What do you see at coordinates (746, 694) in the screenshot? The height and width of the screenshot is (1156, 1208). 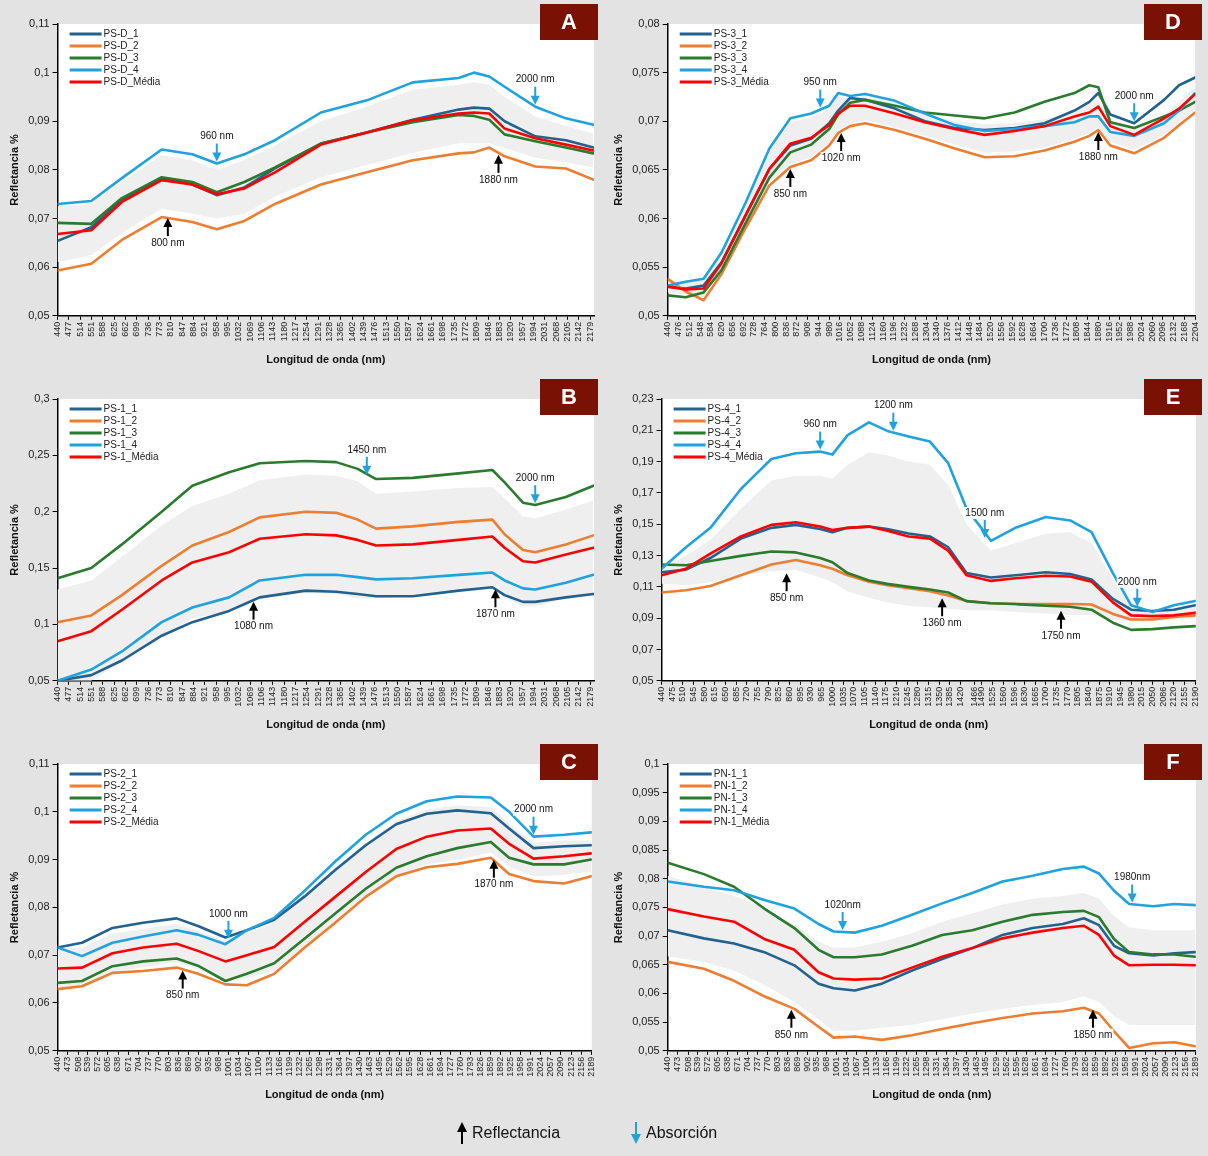 I see `x-tick-label: 720` at bounding box center [746, 694].